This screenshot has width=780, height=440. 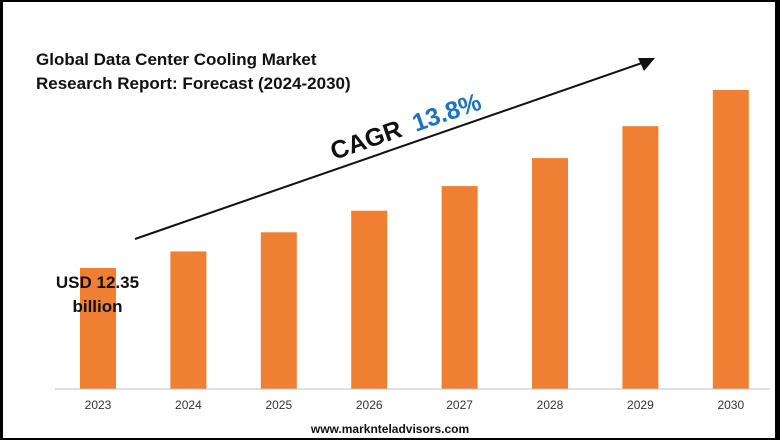 What do you see at coordinates (98, 328) in the screenshot?
I see `bar-2023` at bounding box center [98, 328].